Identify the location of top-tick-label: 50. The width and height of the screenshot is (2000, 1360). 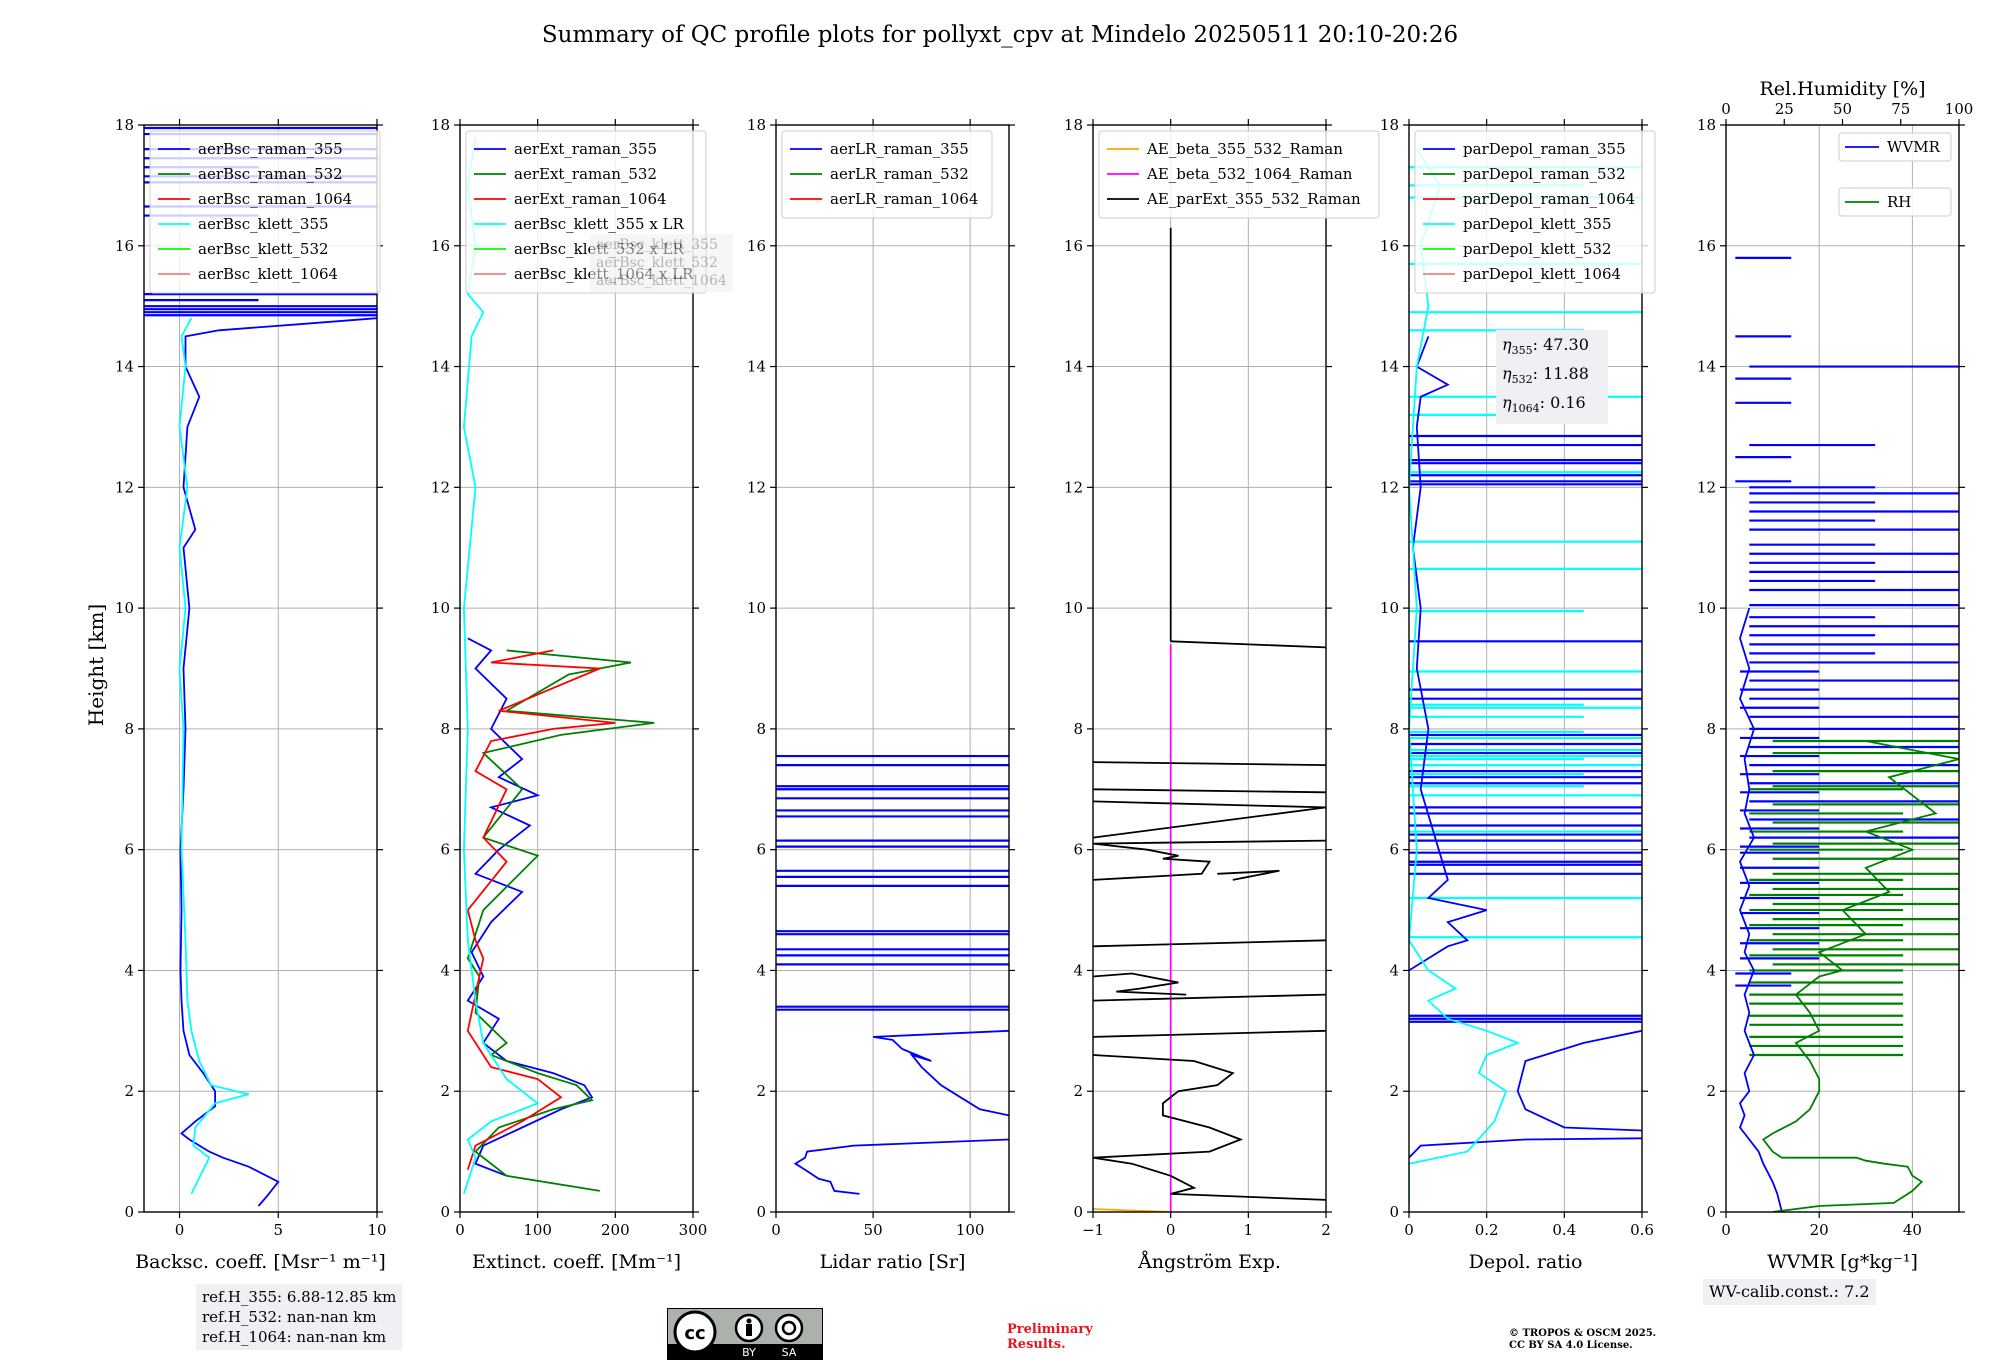
(1842, 109).